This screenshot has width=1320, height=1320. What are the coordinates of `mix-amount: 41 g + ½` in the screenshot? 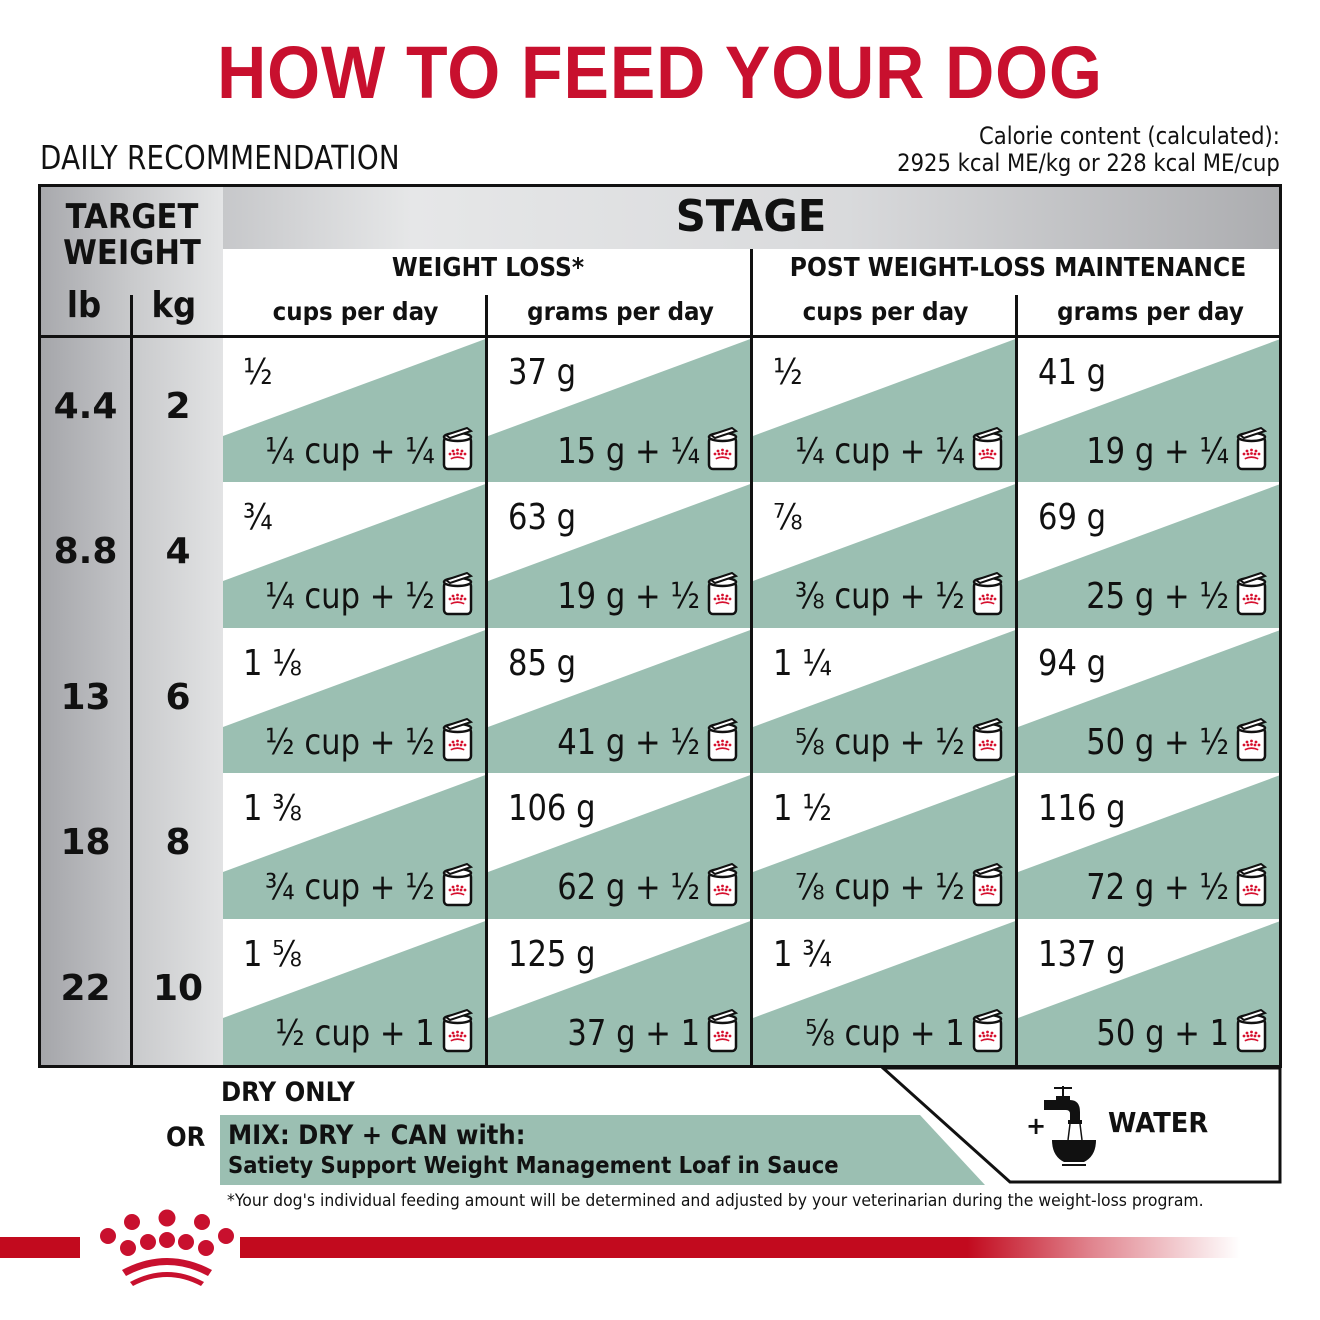 It's located at (628, 742).